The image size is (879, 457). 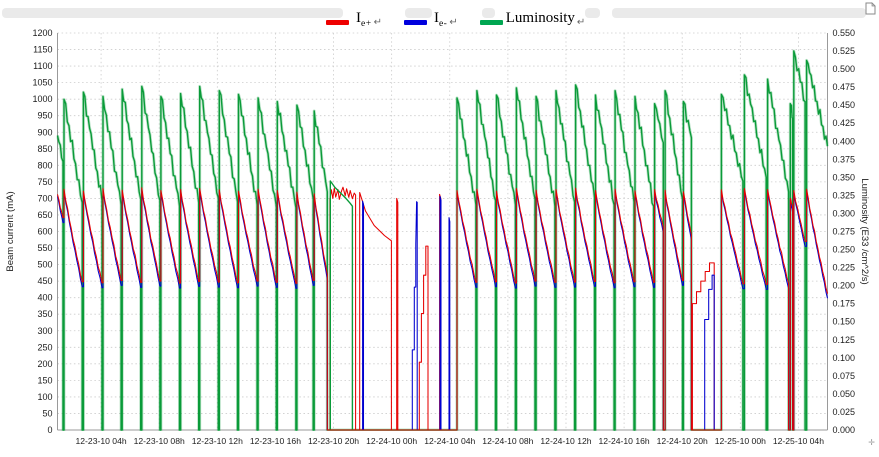 I want to click on y-left-tick-label: 1100, so click(x=42, y=66).